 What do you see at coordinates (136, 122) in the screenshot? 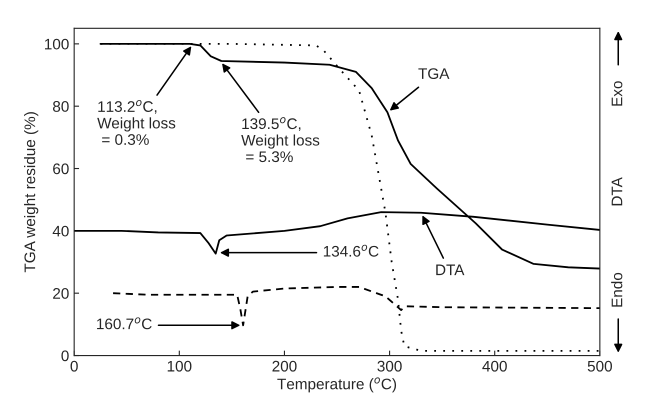
I see `annotation: 113.2$^{o}$C, Weight loss = 0.3%` at bounding box center [136, 122].